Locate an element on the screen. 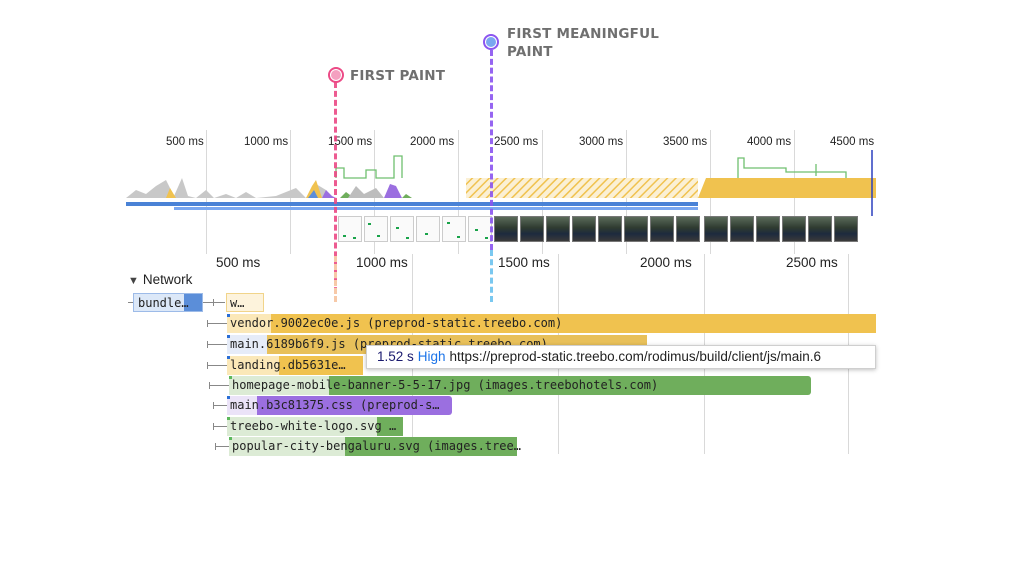 The image size is (1024, 562). main-tick: 1500 ms is located at coordinates (524, 262).